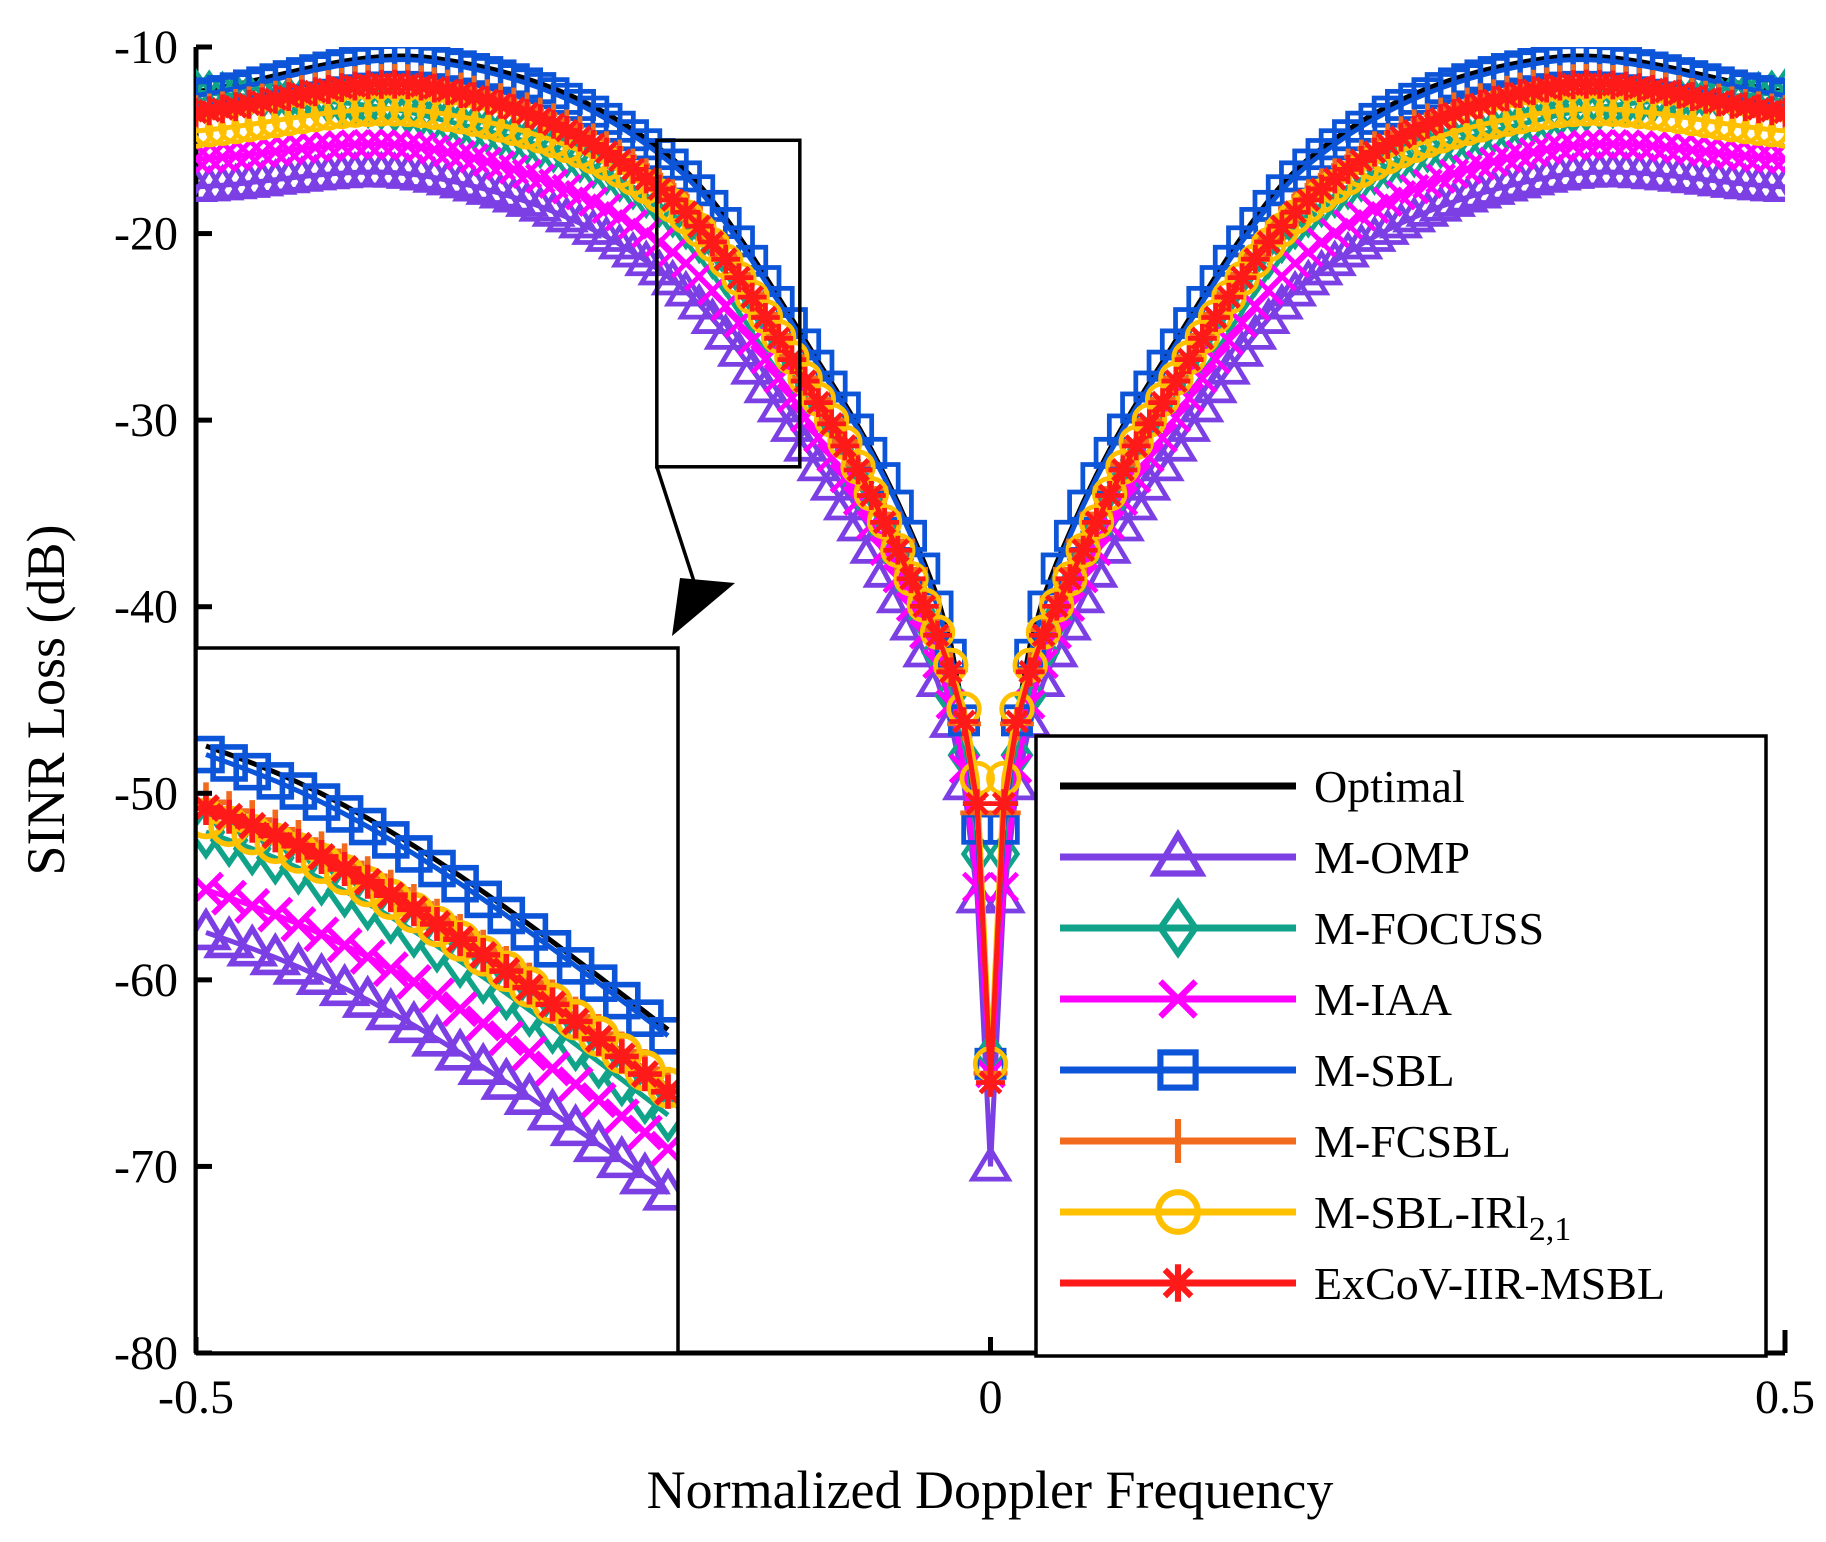 This screenshot has height=1542, width=1826. I want to click on legend-label: M-OMP, so click(1392, 857).